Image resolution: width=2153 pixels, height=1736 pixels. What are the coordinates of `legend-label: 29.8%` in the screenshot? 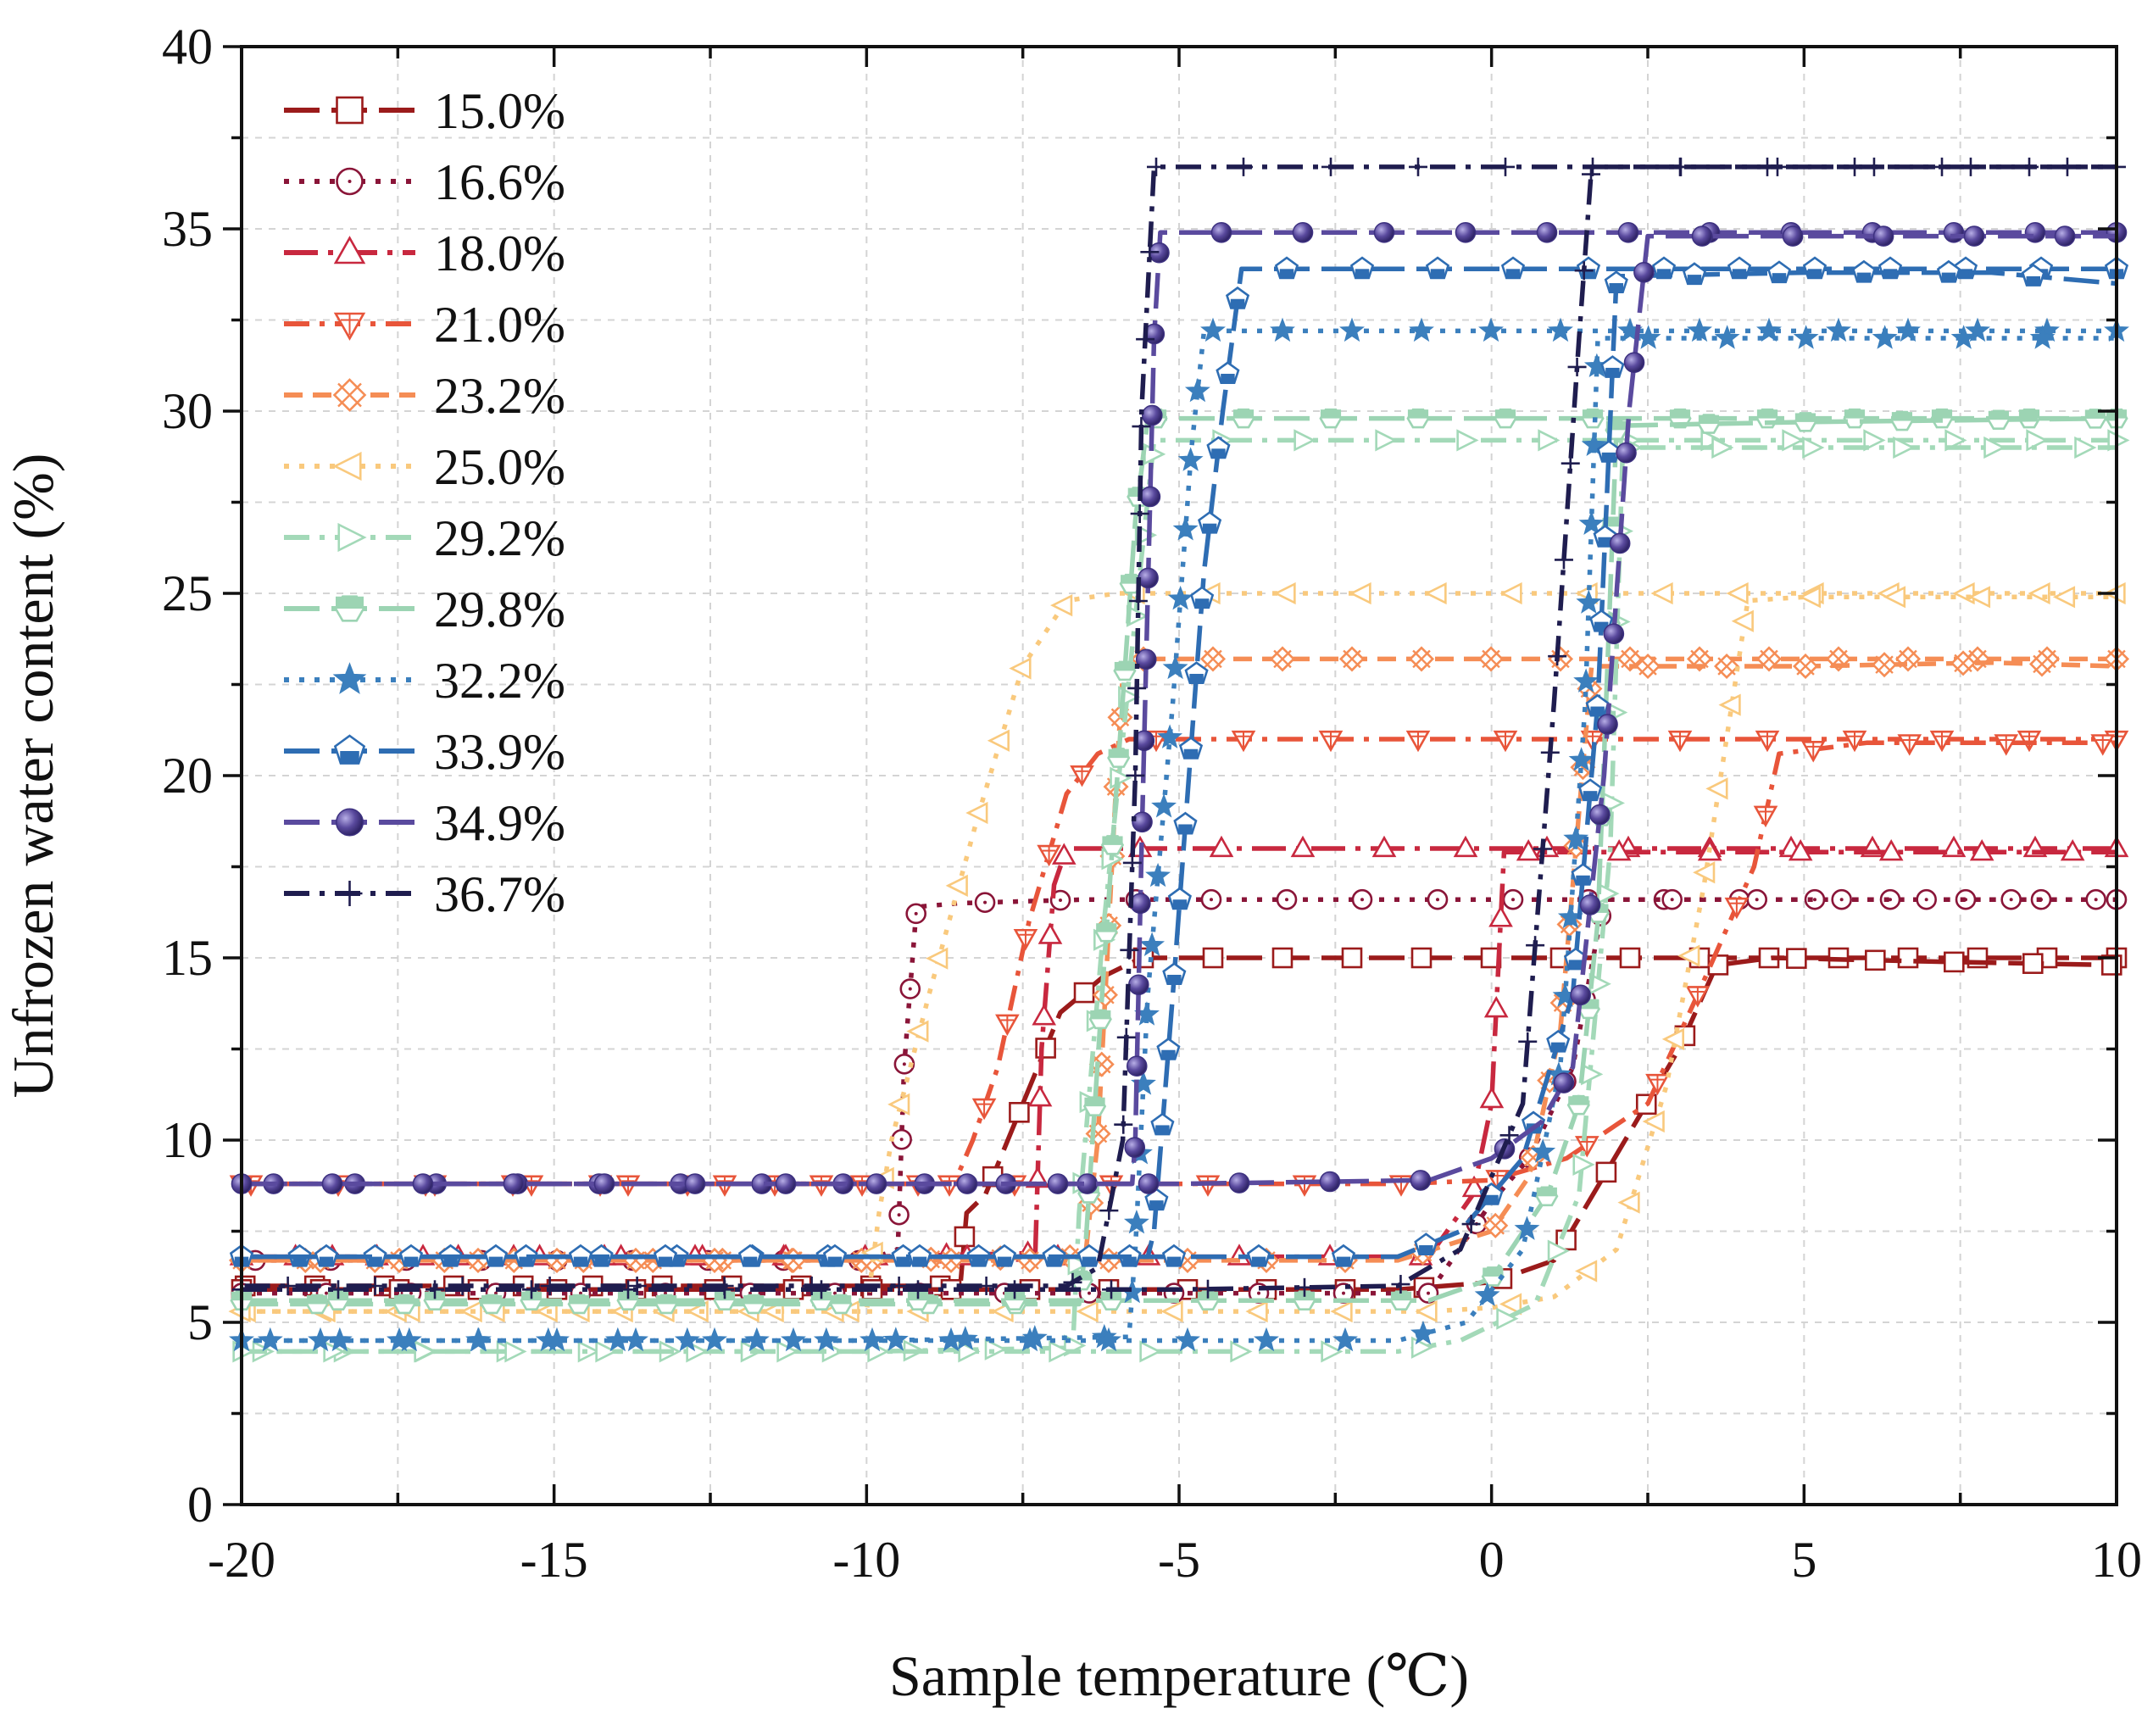 It's located at (500, 609).